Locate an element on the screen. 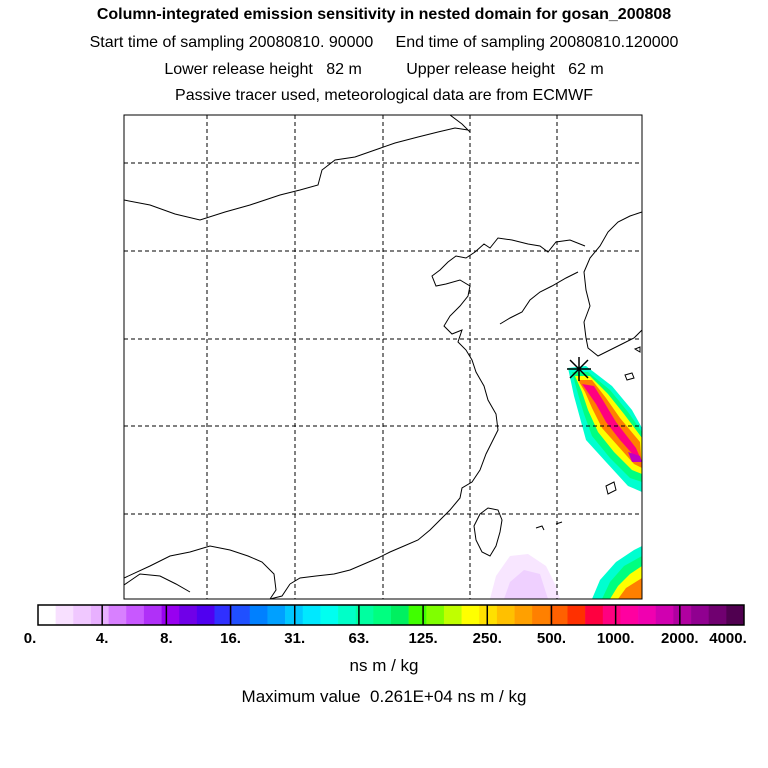 The height and width of the screenshot is (768, 768). colorbar-tick-label: 0. is located at coordinates (30, 638).